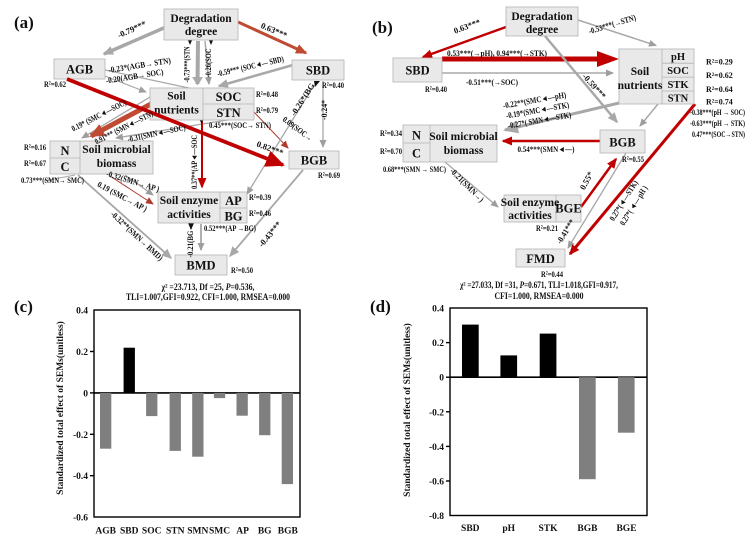 This screenshot has height=538, width=750. What do you see at coordinates (542, 17) in the screenshot?
I see `svg-text: Degradation` at bounding box center [542, 17].